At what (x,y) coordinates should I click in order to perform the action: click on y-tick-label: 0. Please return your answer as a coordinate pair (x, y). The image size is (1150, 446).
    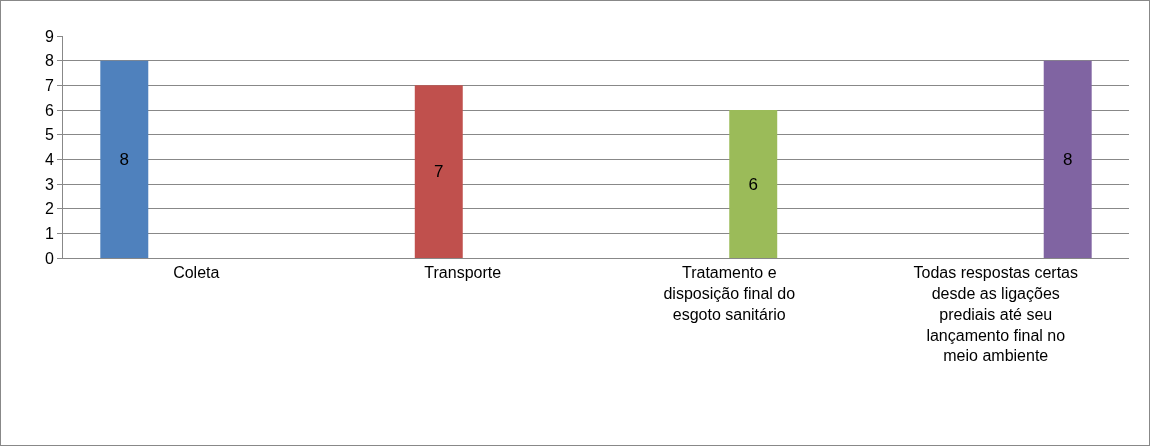
    Looking at the image, I should click on (49, 258).